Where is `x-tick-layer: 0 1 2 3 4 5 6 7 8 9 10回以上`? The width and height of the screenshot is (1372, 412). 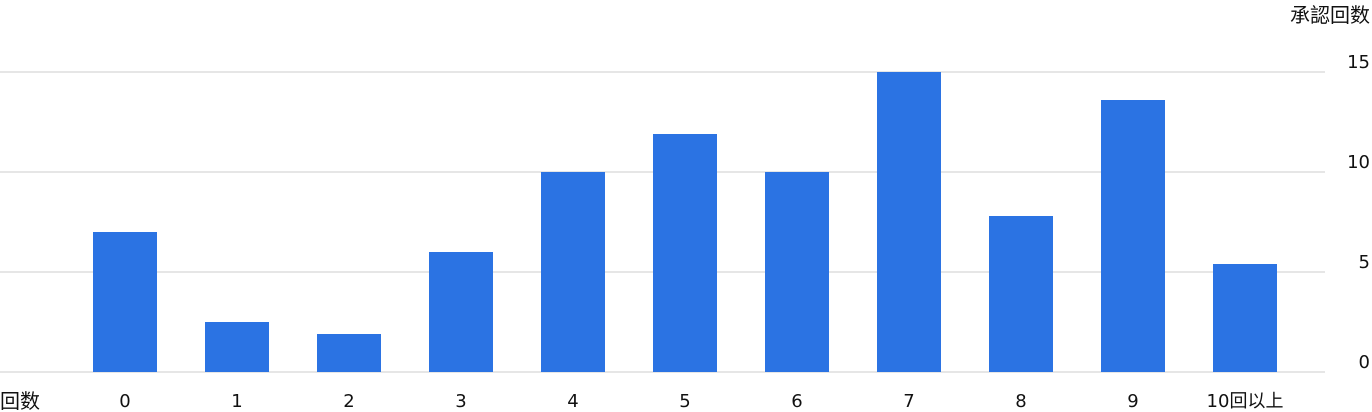
x-tick-layer: 0 1 2 3 4 5 6 7 8 9 10回以上 is located at coordinates (701, 401).